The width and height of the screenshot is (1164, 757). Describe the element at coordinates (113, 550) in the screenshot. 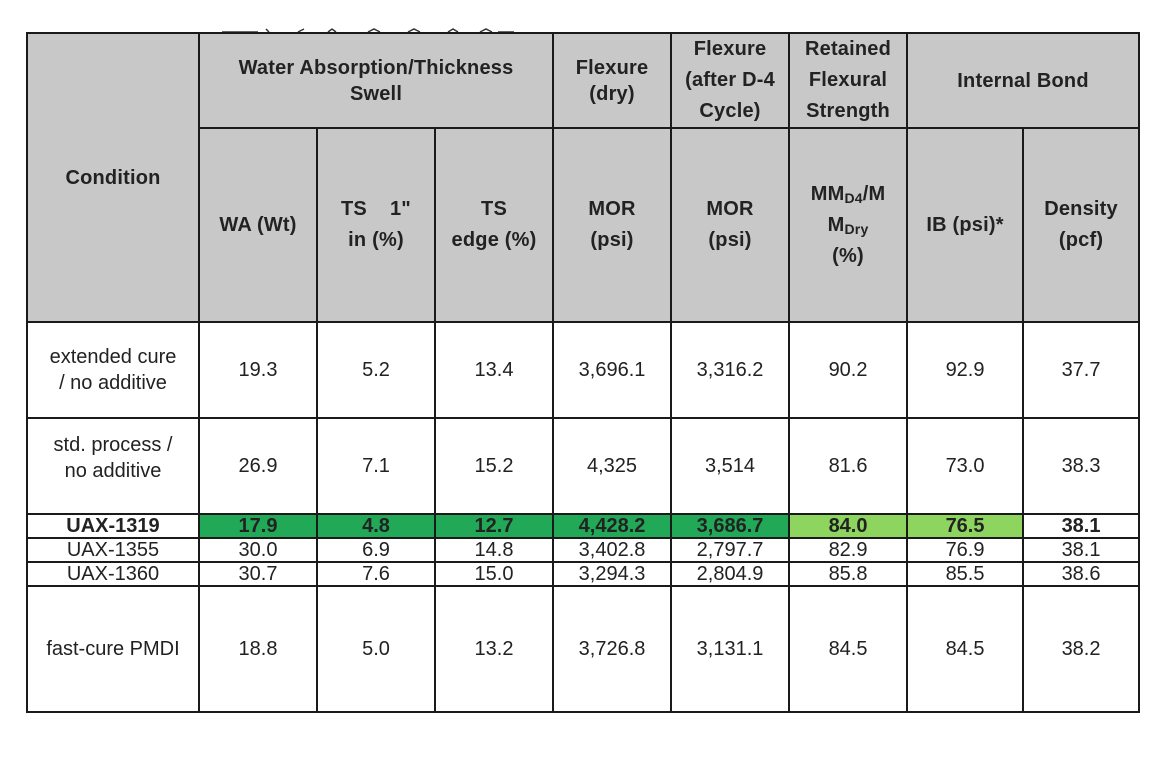

I see `row-condition: UAX-1355` at that location.